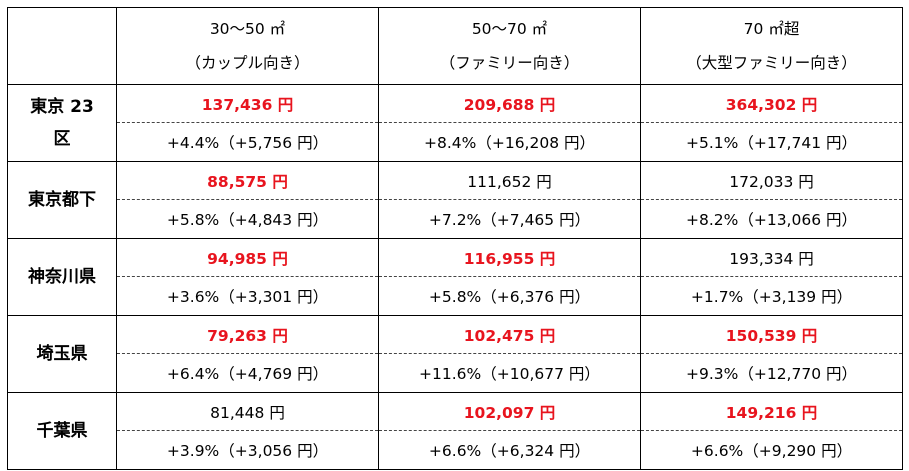 This screenshot has height=471, width=909. What do you see at coordinates (509, 29) in the screenshot?
I see `header-size-label: 50～70 ㎡` at bounding box center [509, 29].